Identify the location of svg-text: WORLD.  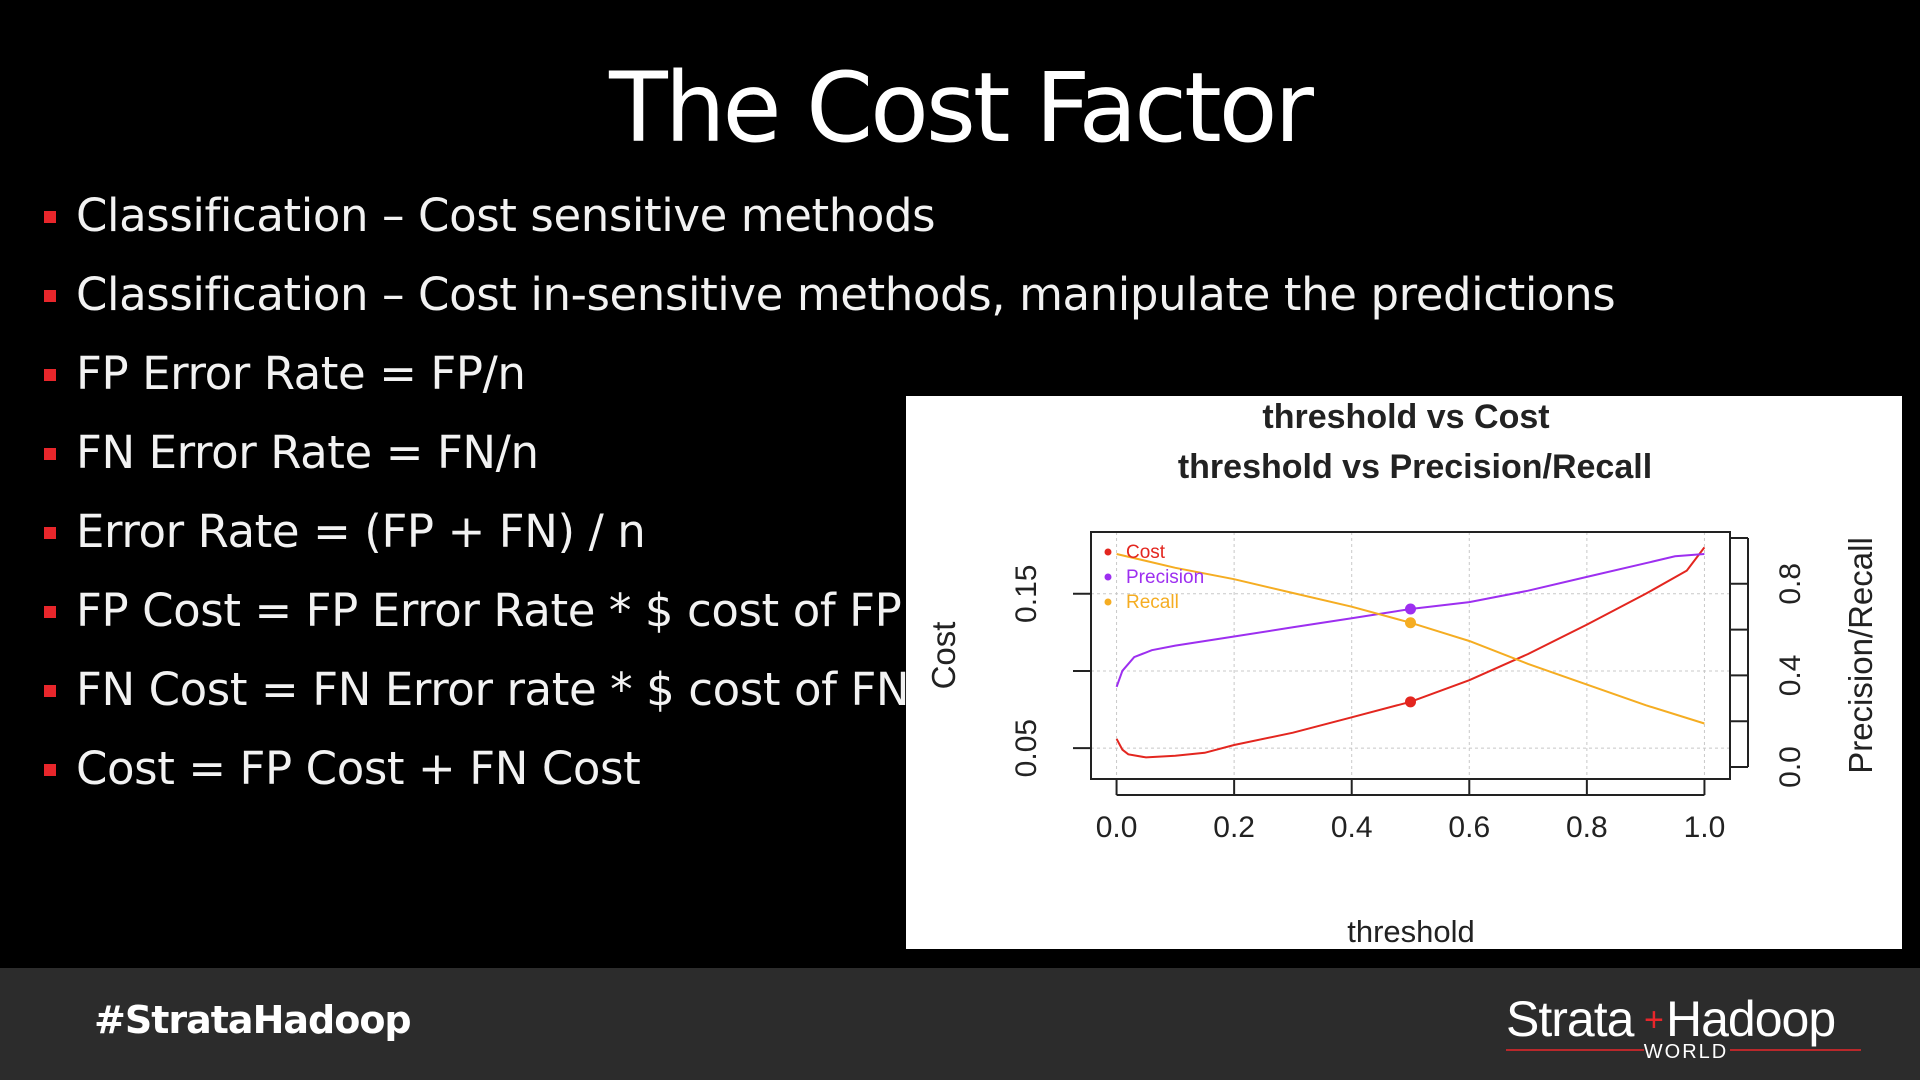
(1686, 1052).